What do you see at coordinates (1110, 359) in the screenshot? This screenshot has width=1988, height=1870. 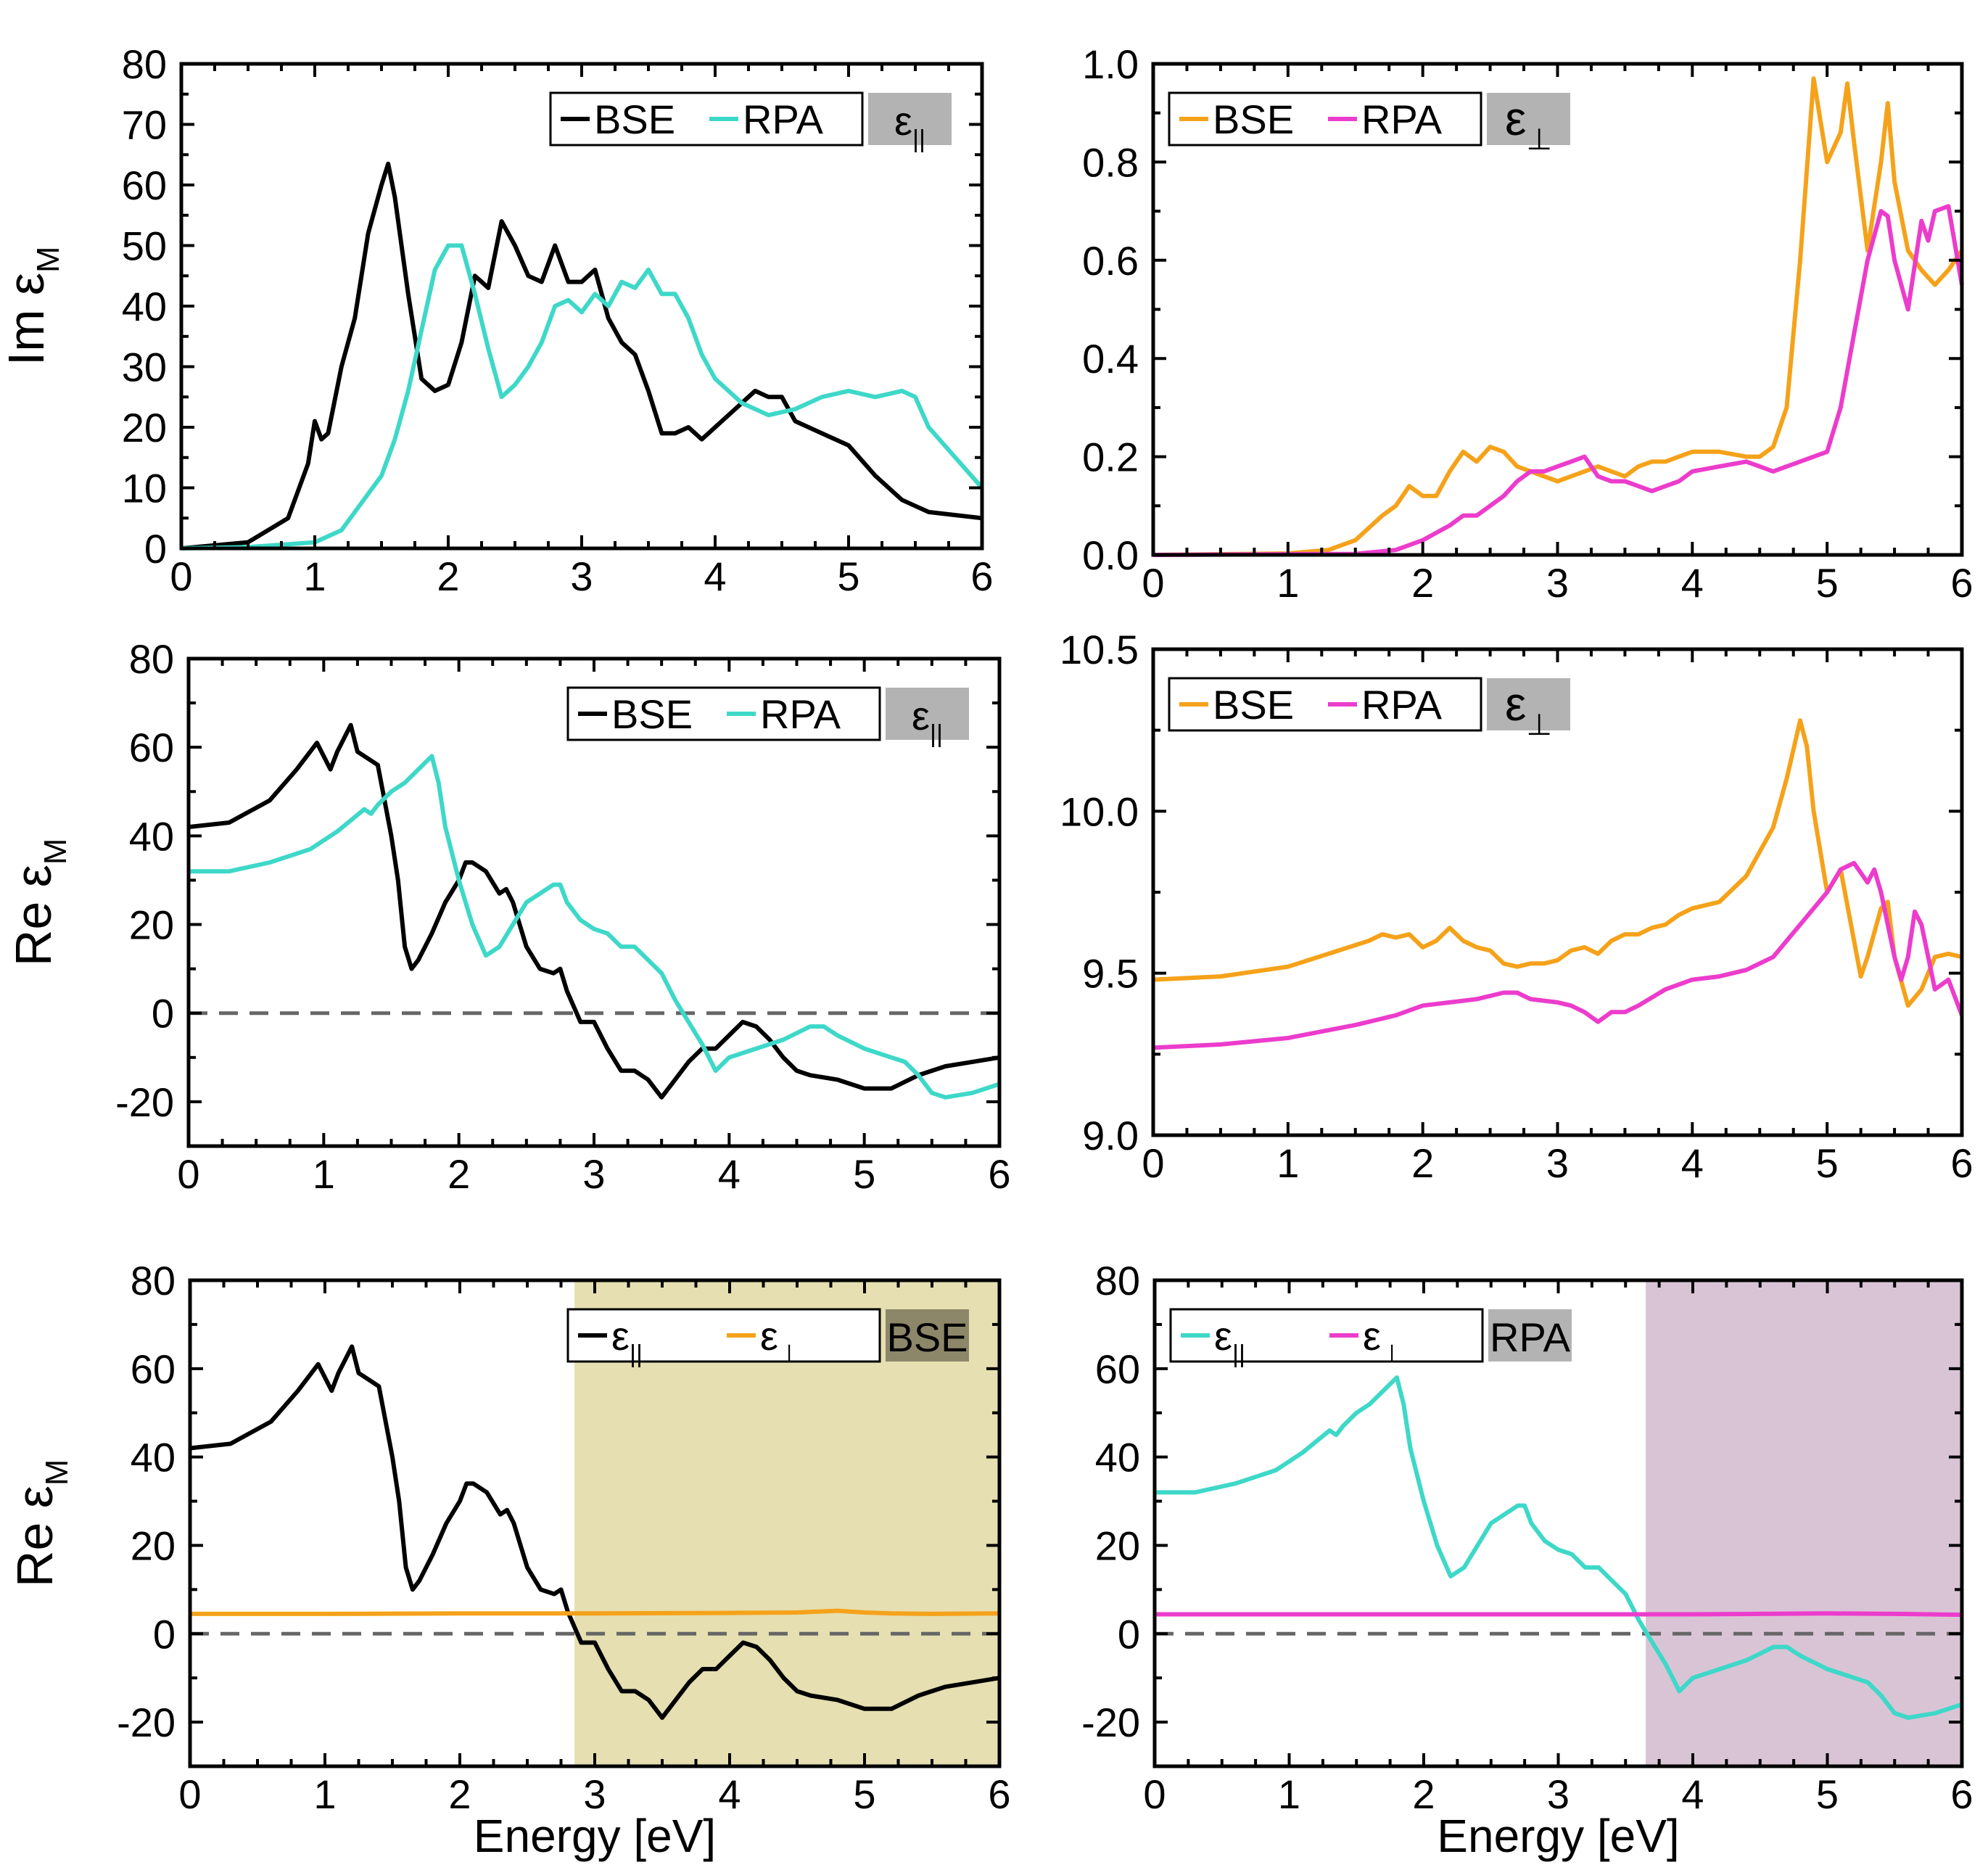 I see `y-tick-label: 0.4` at bounding box center [1110, 359].